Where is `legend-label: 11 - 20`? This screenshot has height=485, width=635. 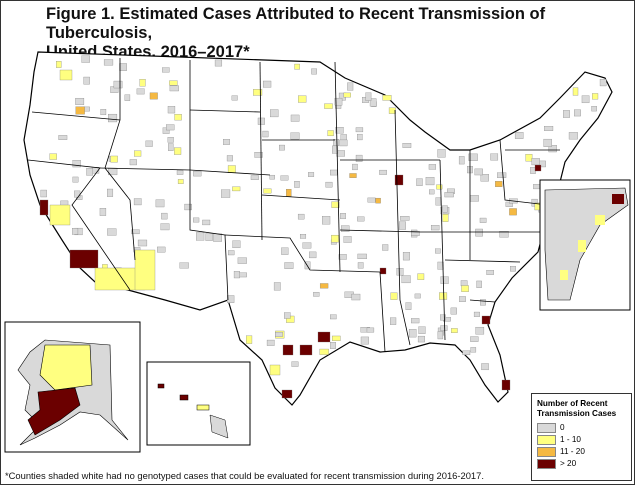
legend-label: 11 - 20 is located at coordinates (572, 451).